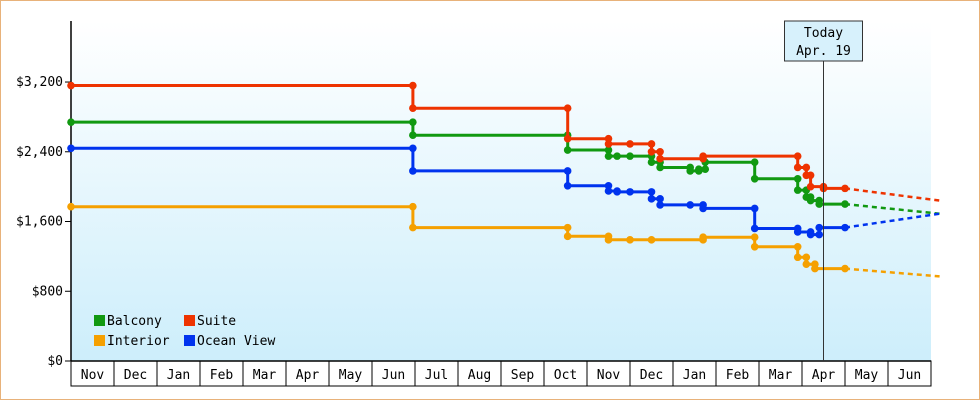 This screenshot has height=400, width=980. I want to click on legend: Balcony Suite Interior Ocean View, so click(184, 331).